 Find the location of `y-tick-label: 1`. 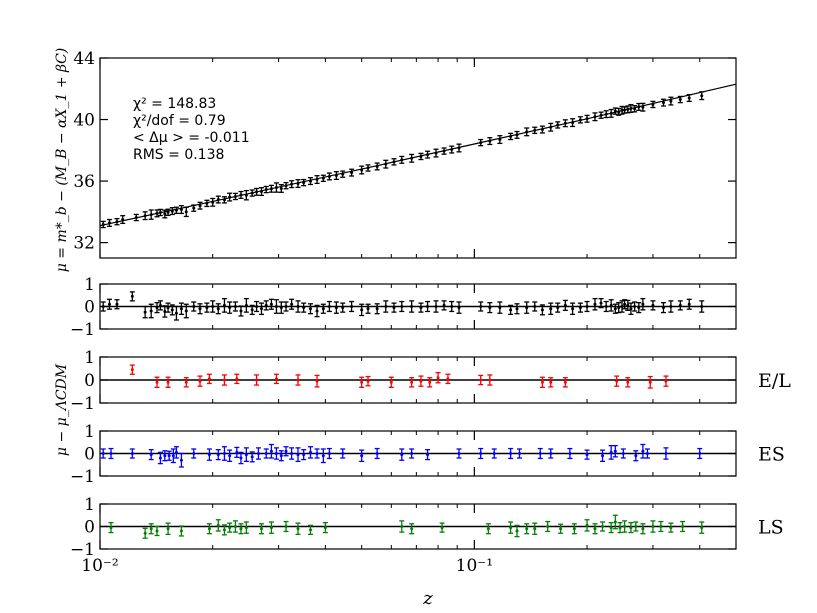

y-tick-label: 1 is located at coordinates (89, 432).